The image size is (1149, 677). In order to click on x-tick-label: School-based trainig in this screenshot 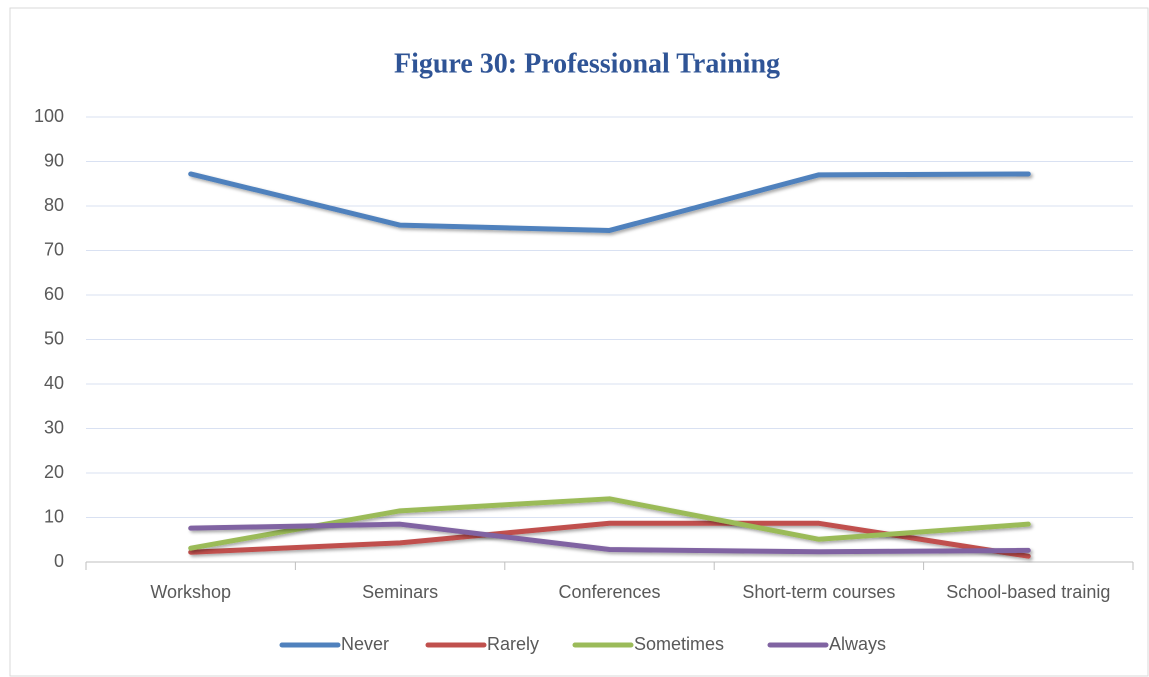, I will do `click(1028, 592)`.